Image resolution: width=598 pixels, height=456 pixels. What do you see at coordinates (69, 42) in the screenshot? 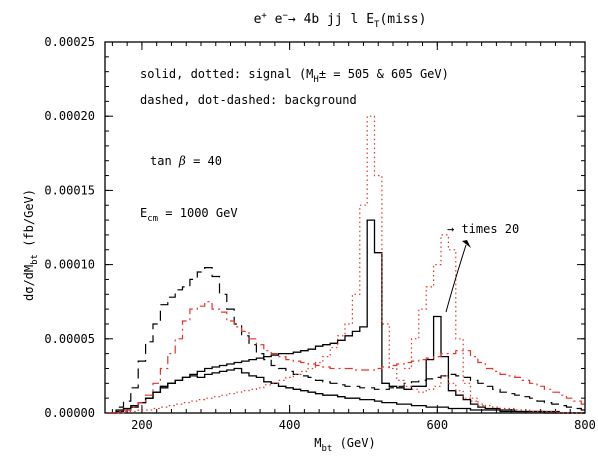
I see `y-tick-label: 0.00025` at bounding box center [69, 42].